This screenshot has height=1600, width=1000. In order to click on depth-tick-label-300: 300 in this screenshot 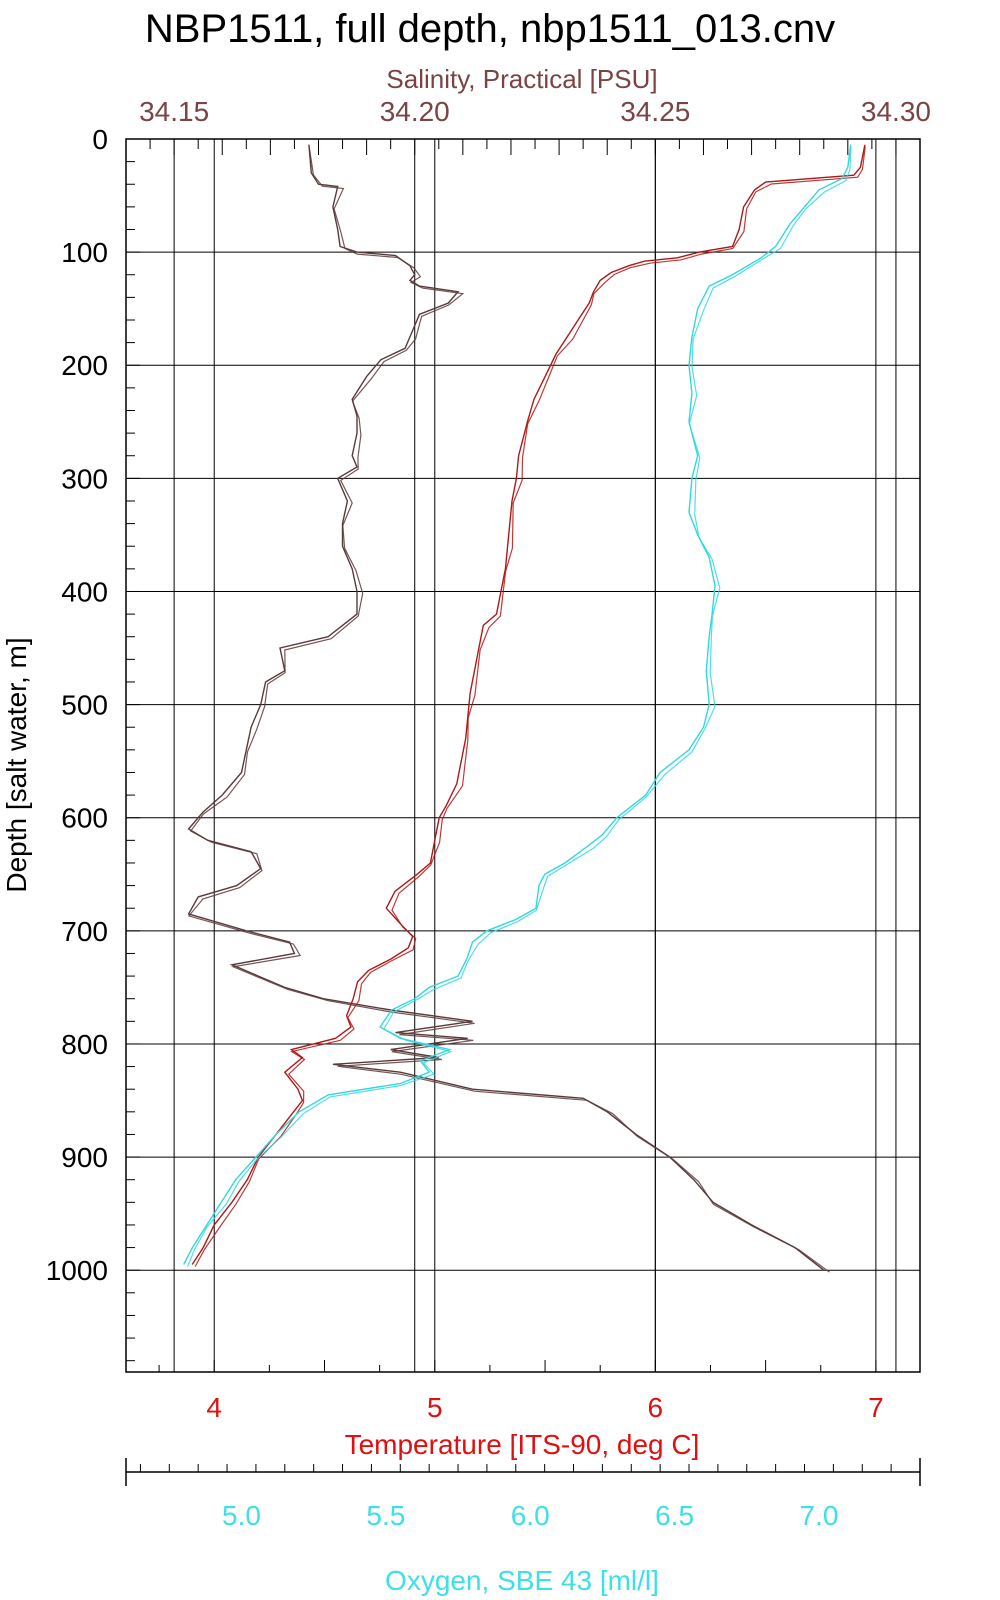, I will do `click(84, 478)`.